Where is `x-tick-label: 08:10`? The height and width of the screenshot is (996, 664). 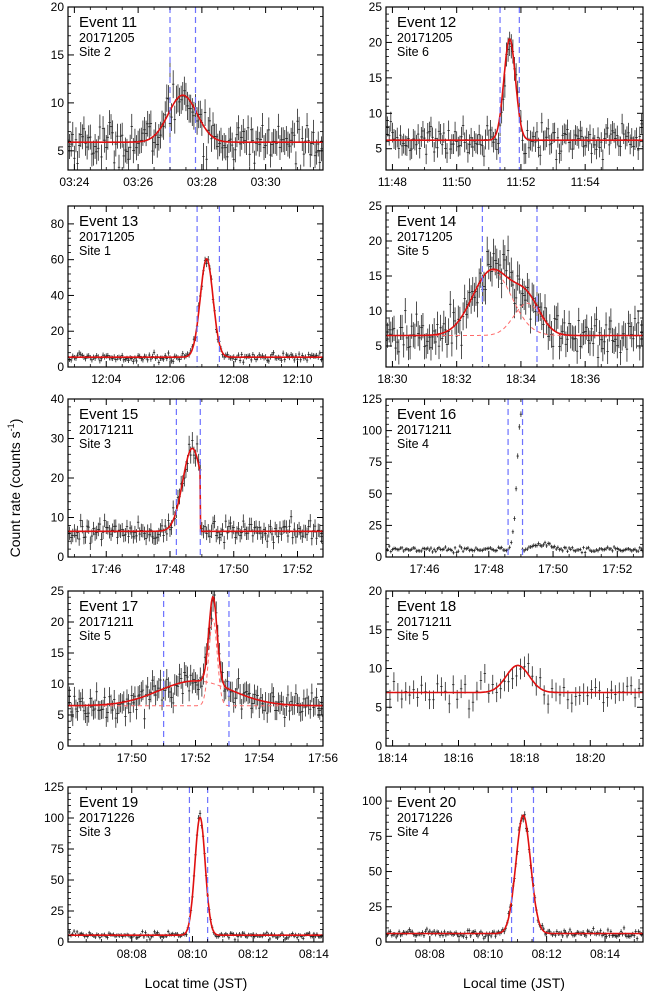
x-tick-label: 08:10 is located at coordinates (192, 954).